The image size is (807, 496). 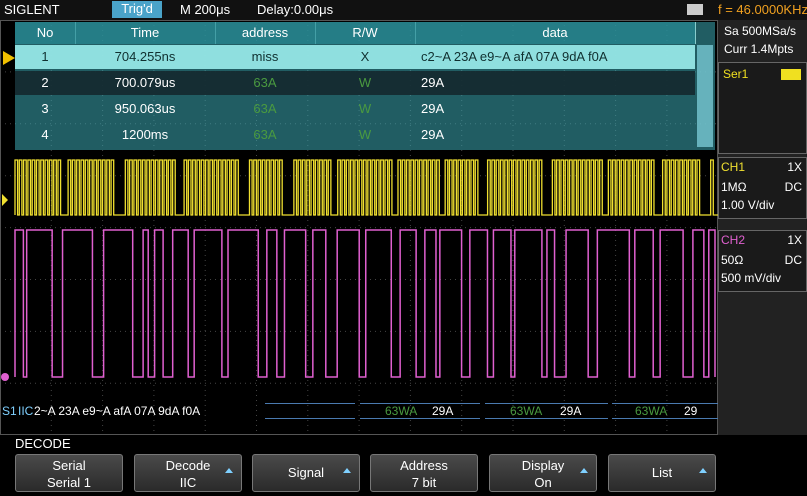 I want to click on selected-row-pointer, so click(x=9, y=58).